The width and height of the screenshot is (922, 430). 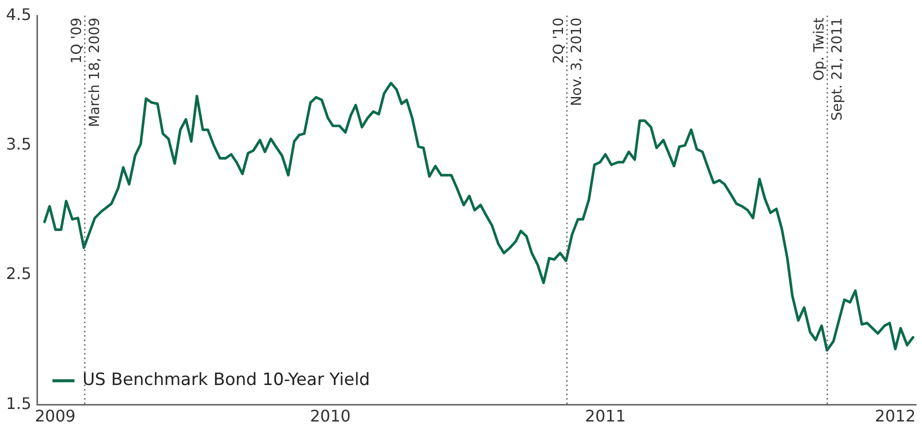 What do you see at coordinates (19, 403) in the screenshot?
I see `y-tick-label: 1.5` at bounding box center [19, 403].